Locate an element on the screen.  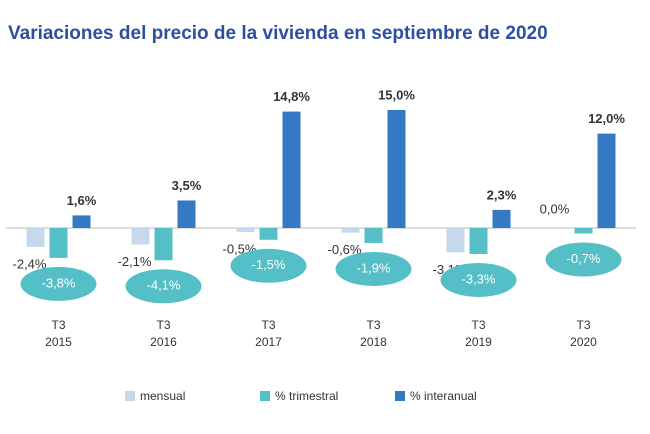
value-label: 3,5% is located at coordinates (187, 185).